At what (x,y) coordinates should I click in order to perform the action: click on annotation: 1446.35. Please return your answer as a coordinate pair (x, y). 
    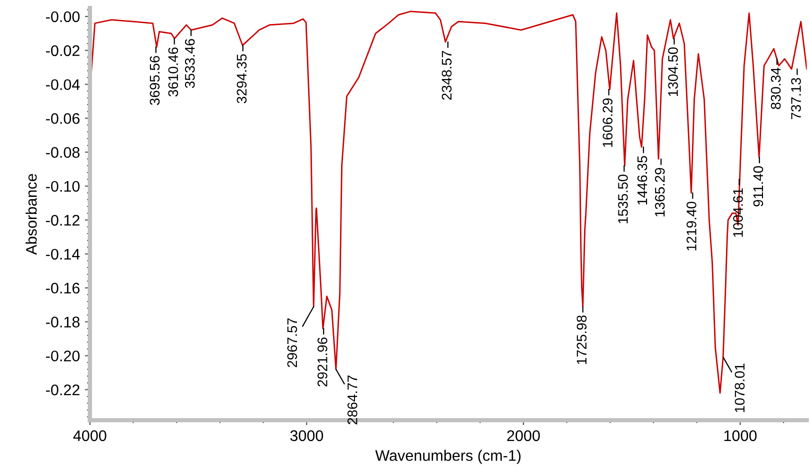
    Looking at the image, I should click on (642, 180).